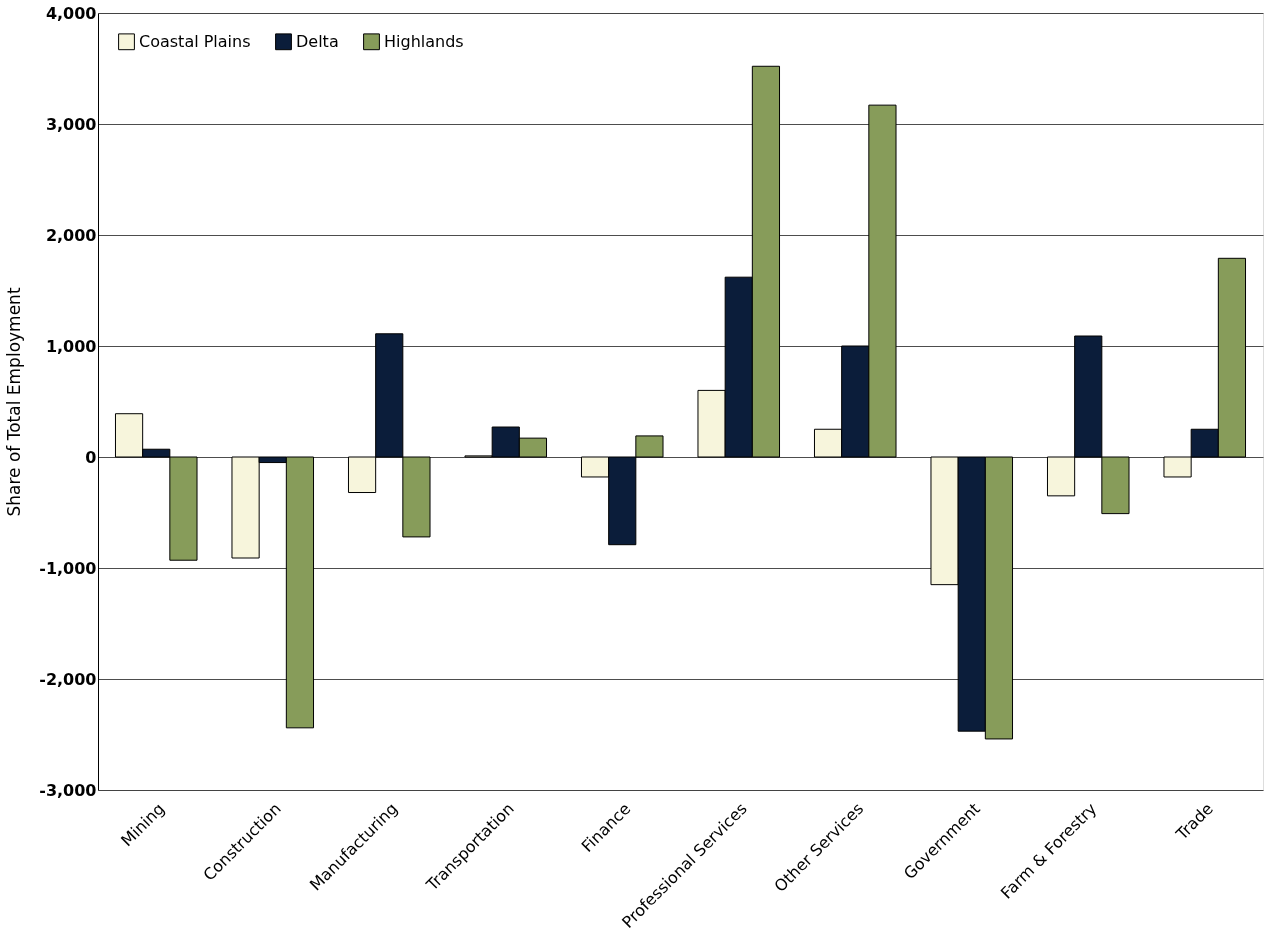 The image size is (1268, 936). Describe the element at coordinates (71, 235) in the screenshot. I see `y-tick-label: 2,000` at that location.